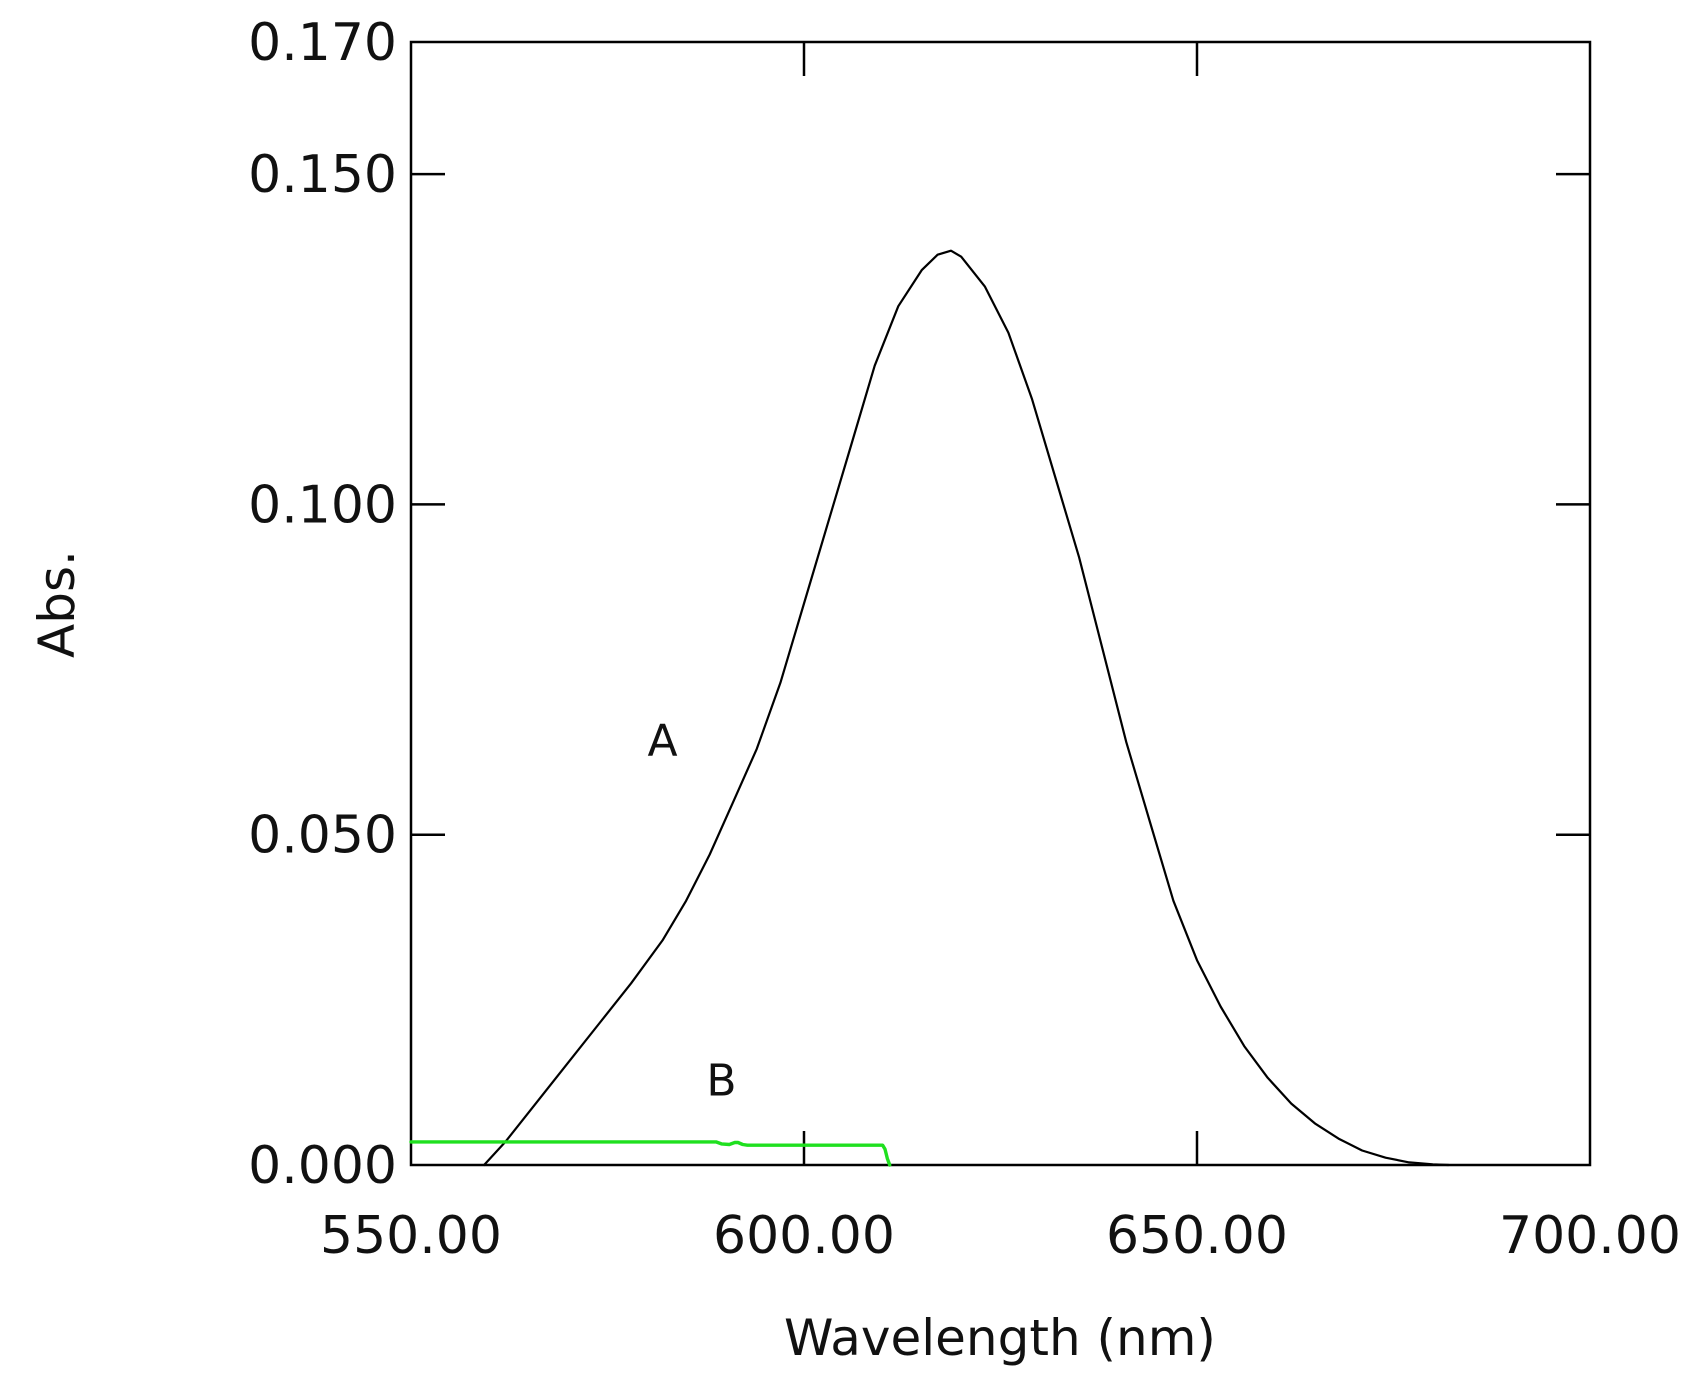 This screenshot has width=1682, height=1395. Describe the element at coordinates (721, 1081) in the screenshot. I see `series-label-b: B` at that location.